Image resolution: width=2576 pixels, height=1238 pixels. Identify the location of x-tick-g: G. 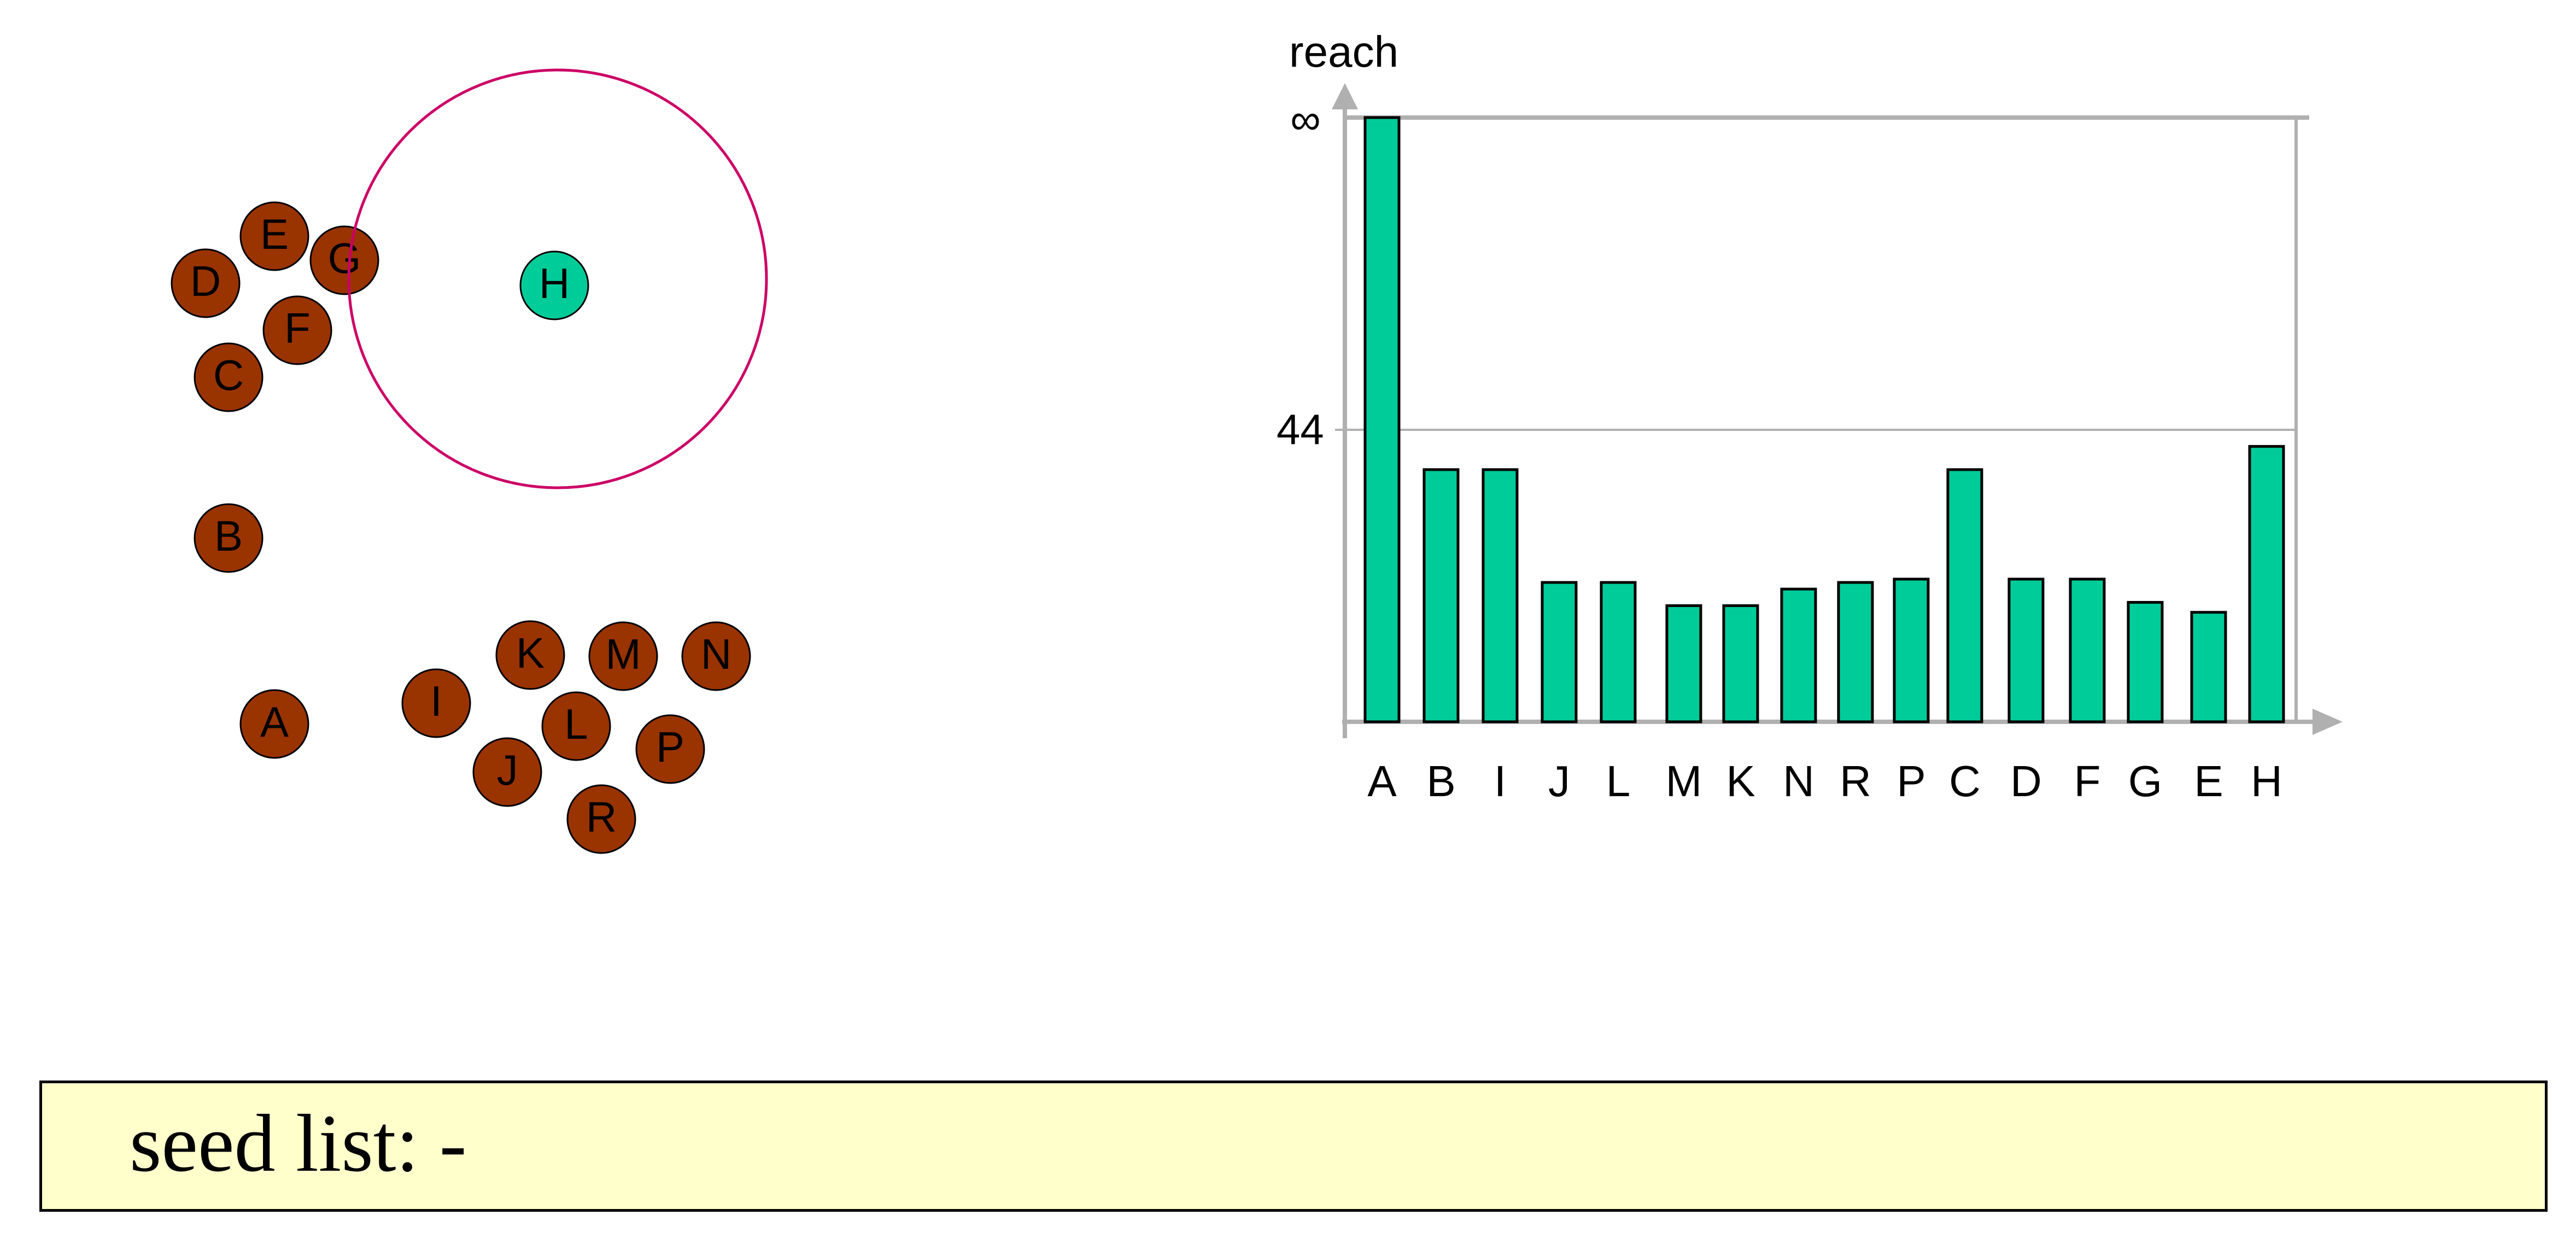
(2145, 781).